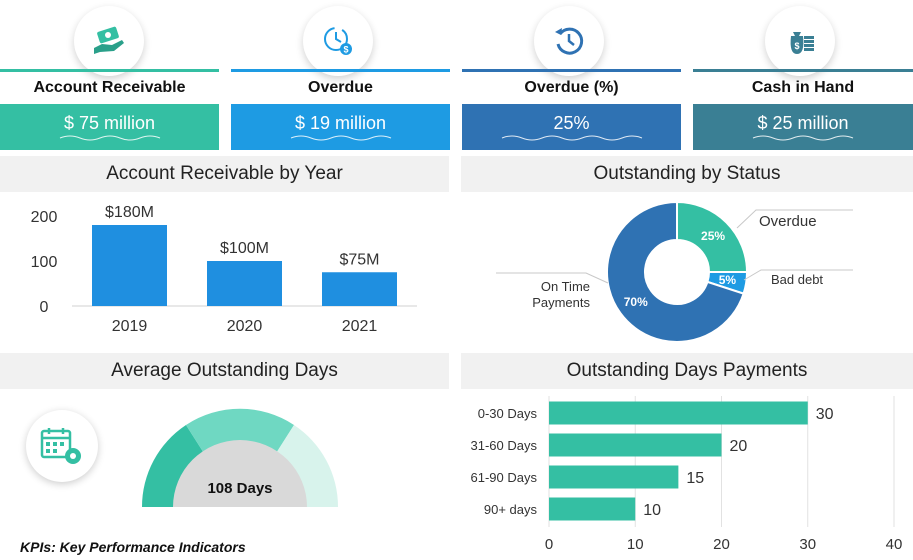  What do you see at coordinates (636, 302) in the screenshot?
I see `slice-percent-label: 70%` at bounding box center [636, 302].